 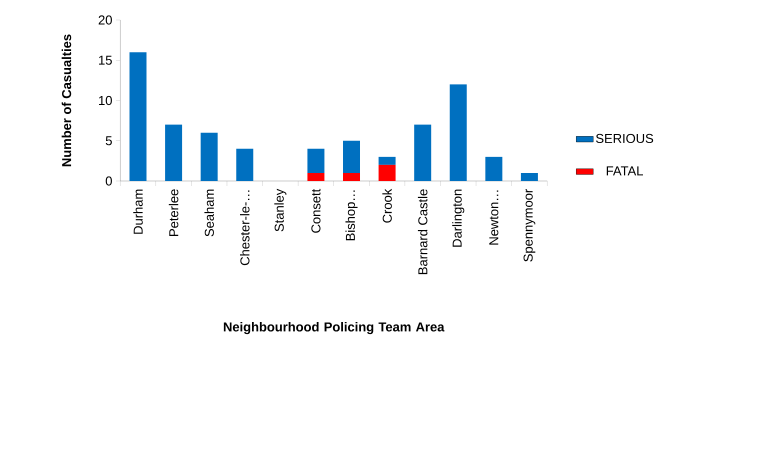 I want to click on x-tick-label: Peterlee, so click(x=173, y=212).